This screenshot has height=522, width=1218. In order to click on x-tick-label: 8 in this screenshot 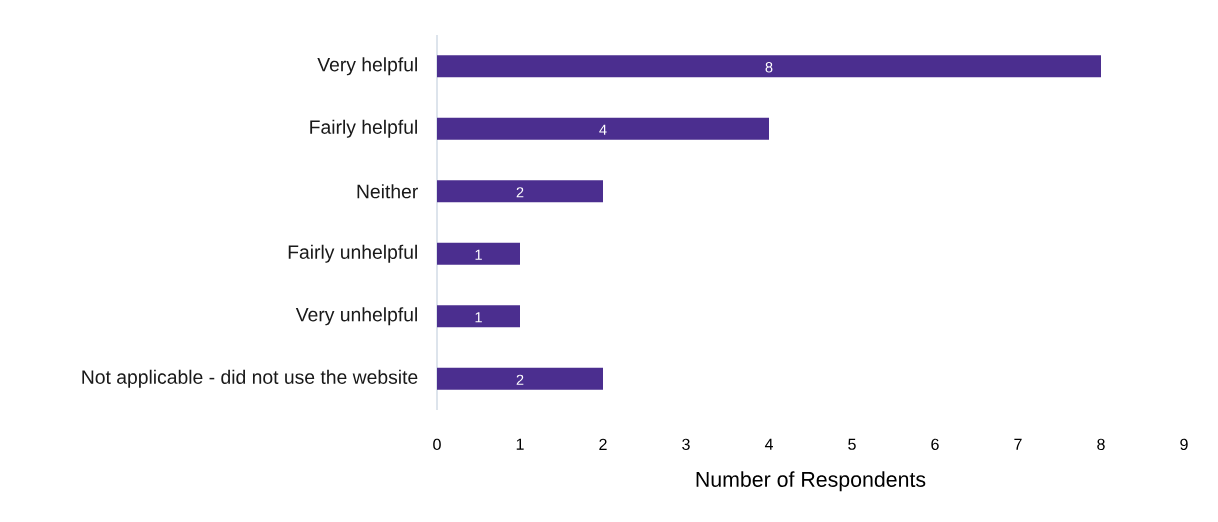, I will do `click(1101, 444)`.